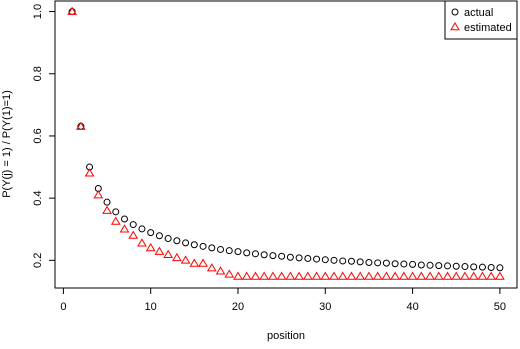 The width and height of the screenshot is (520, 349). I want to click on x-tick-label: 40, so click(412, 307).